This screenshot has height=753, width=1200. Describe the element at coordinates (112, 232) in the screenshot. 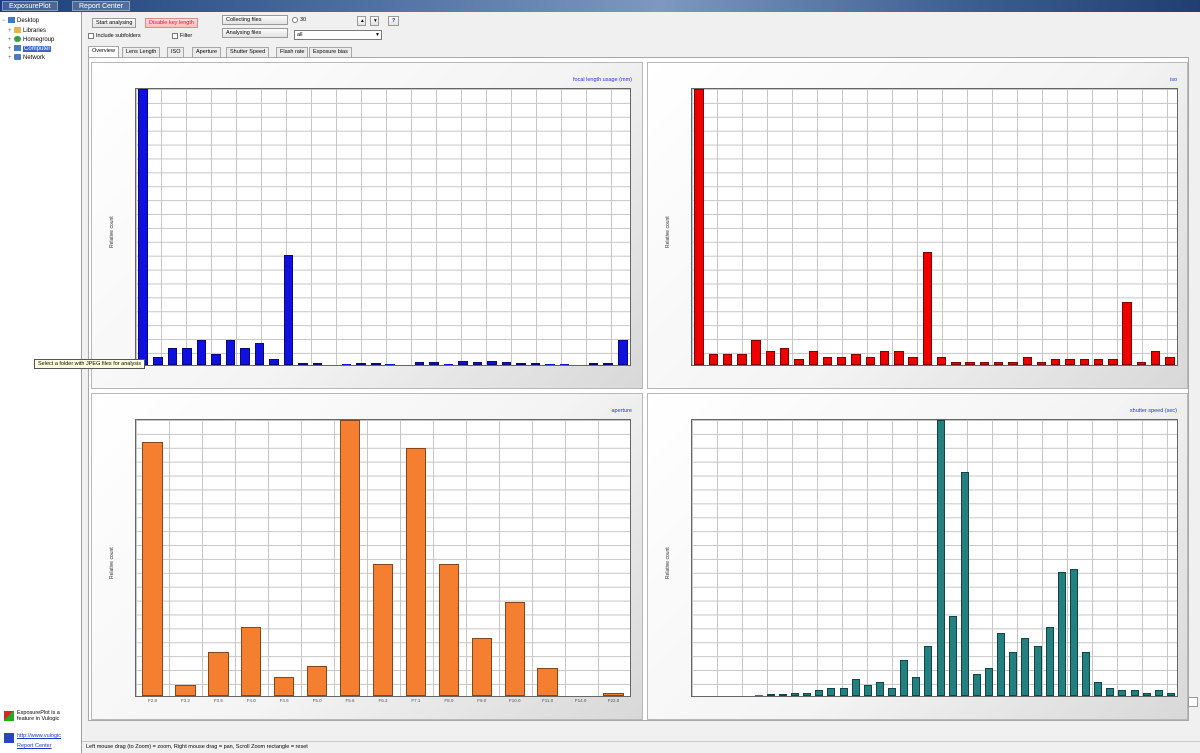

I see `y-axis-label: Relative count` at that location.